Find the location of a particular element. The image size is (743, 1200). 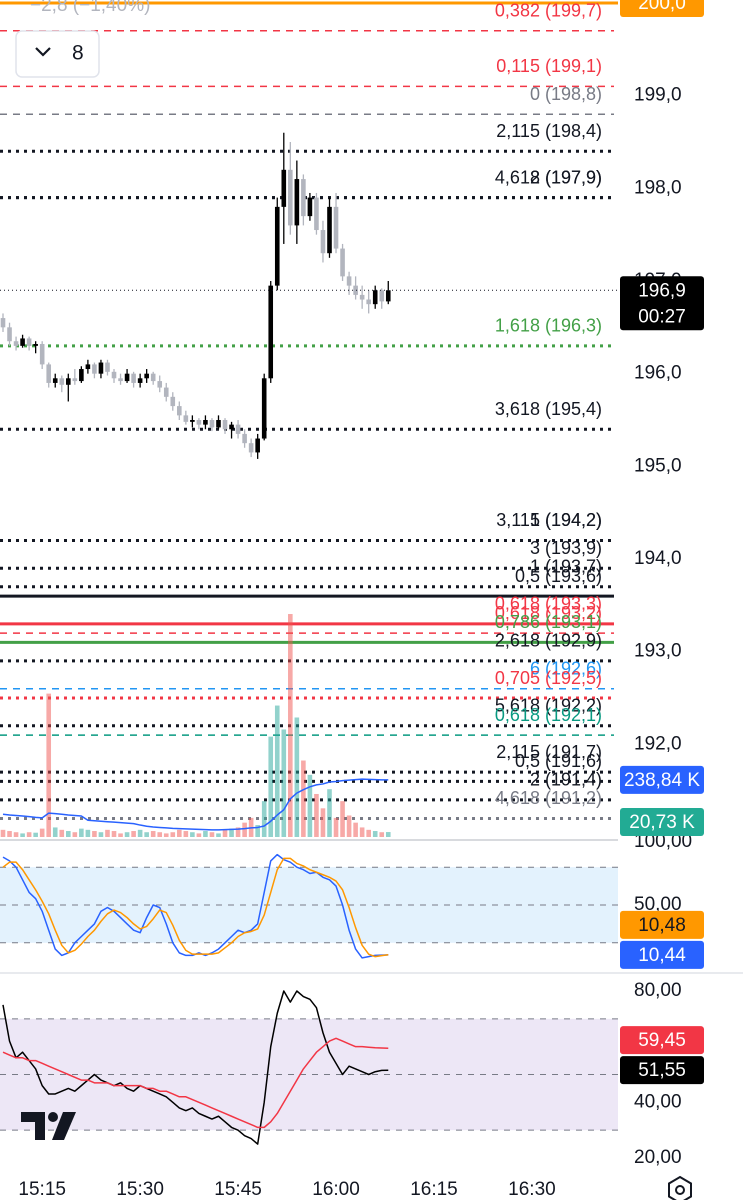

level-label: 4,618 (191,2) is located at coordinates (548, 798).